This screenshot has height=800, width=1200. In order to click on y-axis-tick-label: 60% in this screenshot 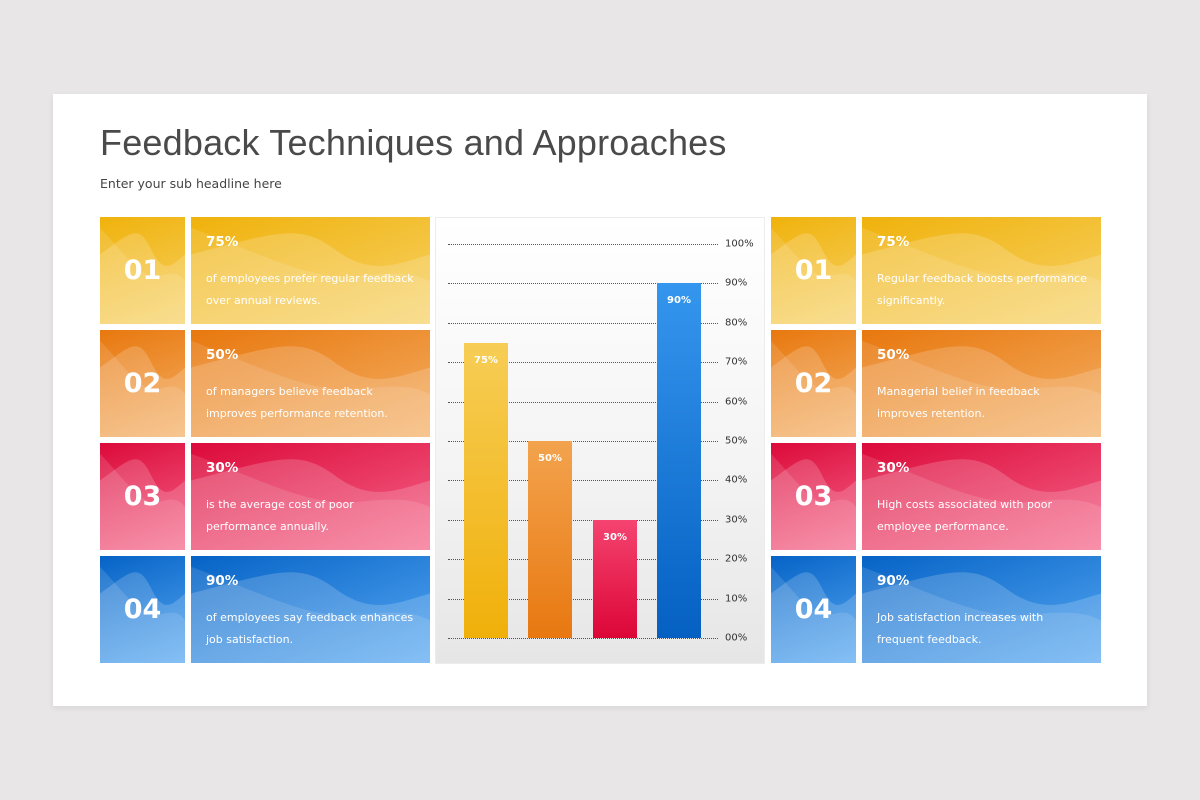, I will do `click(736, 402)`.